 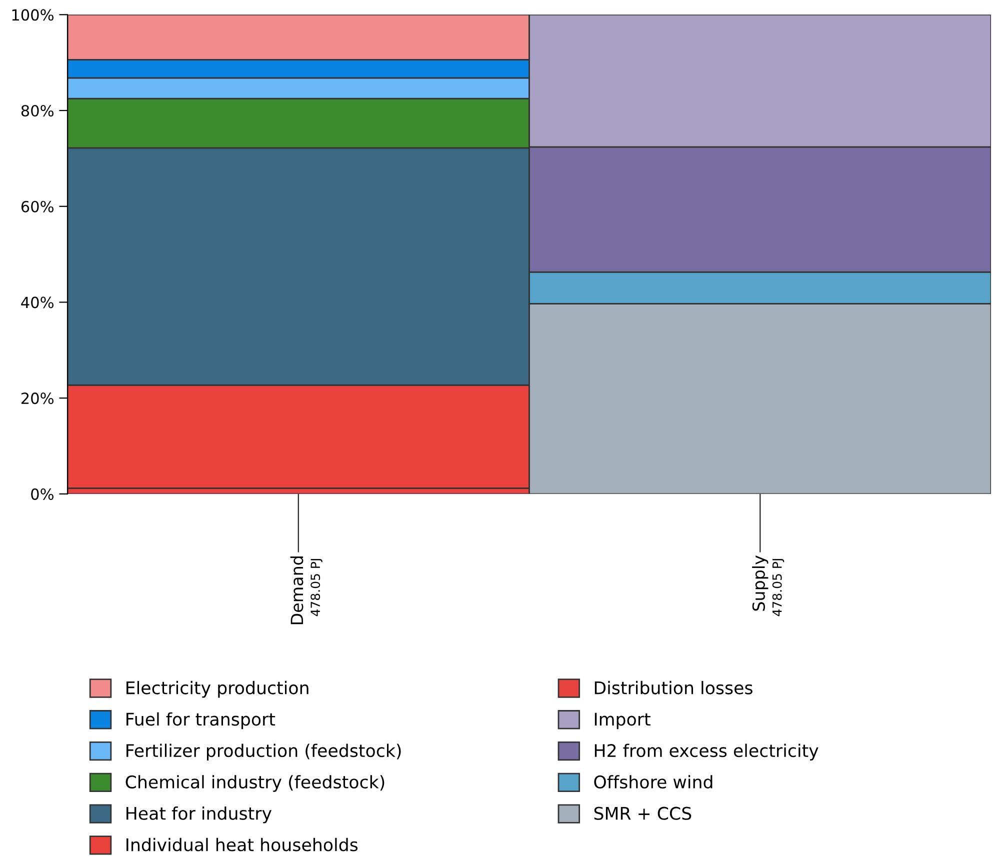 What do you see at coordinates (242, 845) in the screenshot?
I see `legend-label: Individual heat households` at bounding box center [242, 845].